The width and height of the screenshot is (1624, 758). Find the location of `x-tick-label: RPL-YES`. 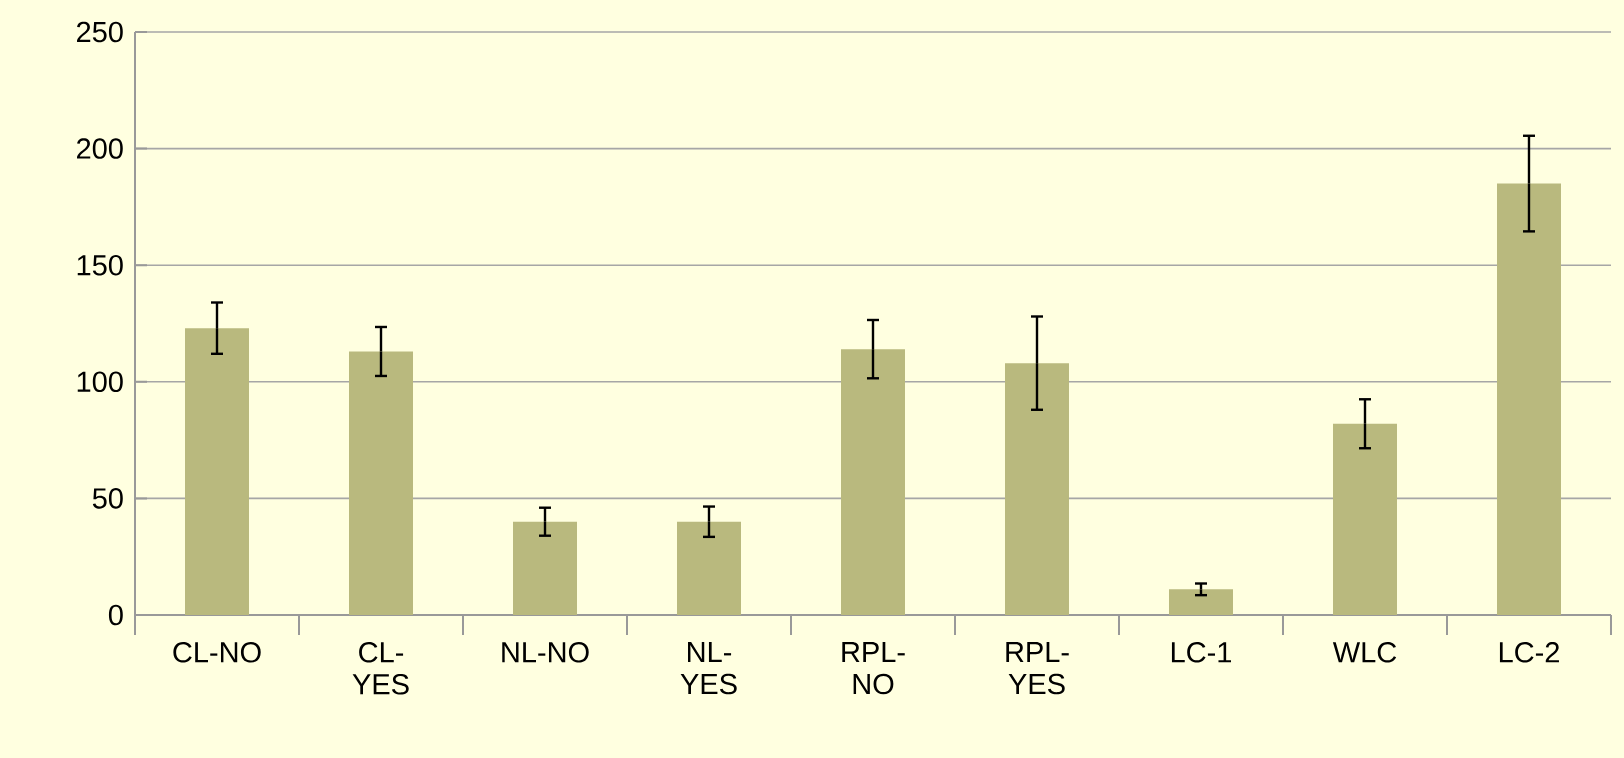

x-tick-label: RPL-YES is located at coordinates (1037, 668).